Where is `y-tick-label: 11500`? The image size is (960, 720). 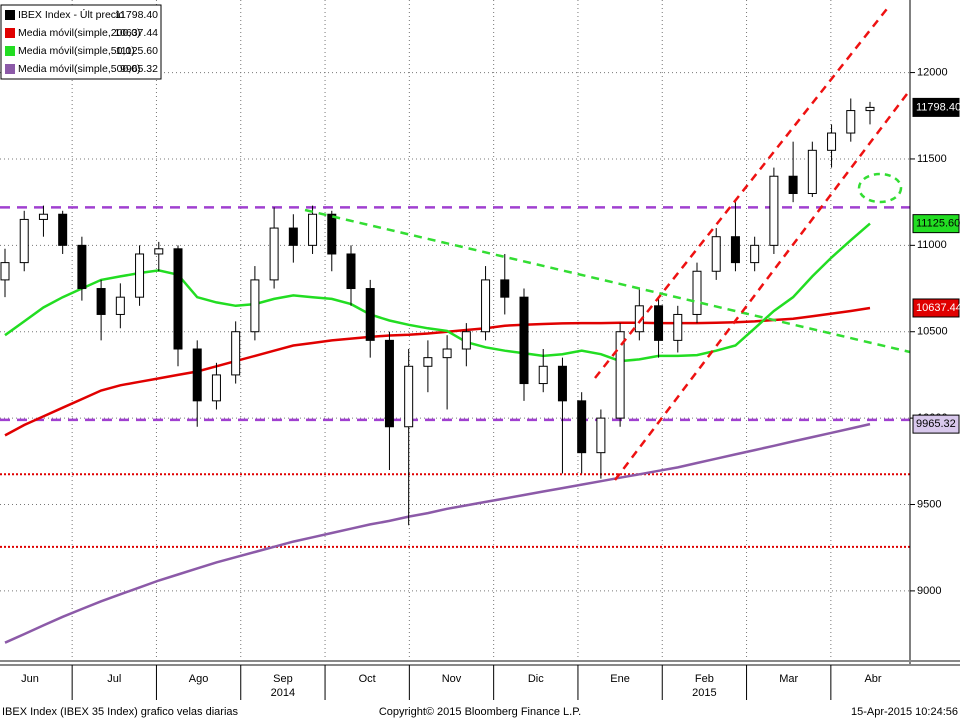
y-tick-label: 11500 is located at coordinates (932, 159).